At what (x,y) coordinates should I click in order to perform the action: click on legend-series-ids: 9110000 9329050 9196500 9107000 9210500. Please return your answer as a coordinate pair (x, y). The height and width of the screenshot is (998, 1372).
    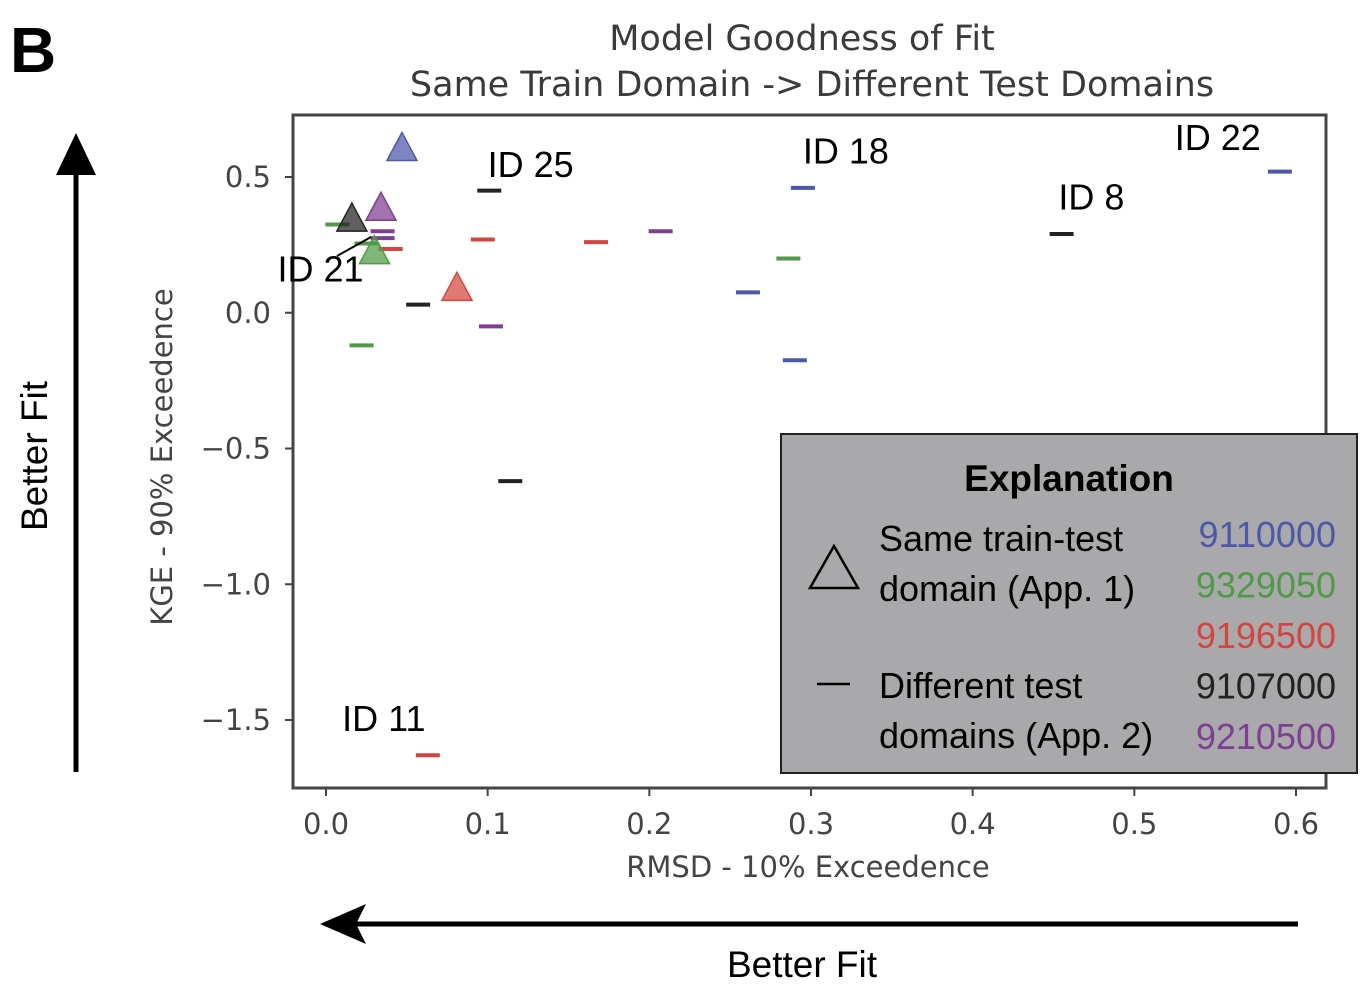
    Looking at the image, I should click on (1266, 635).